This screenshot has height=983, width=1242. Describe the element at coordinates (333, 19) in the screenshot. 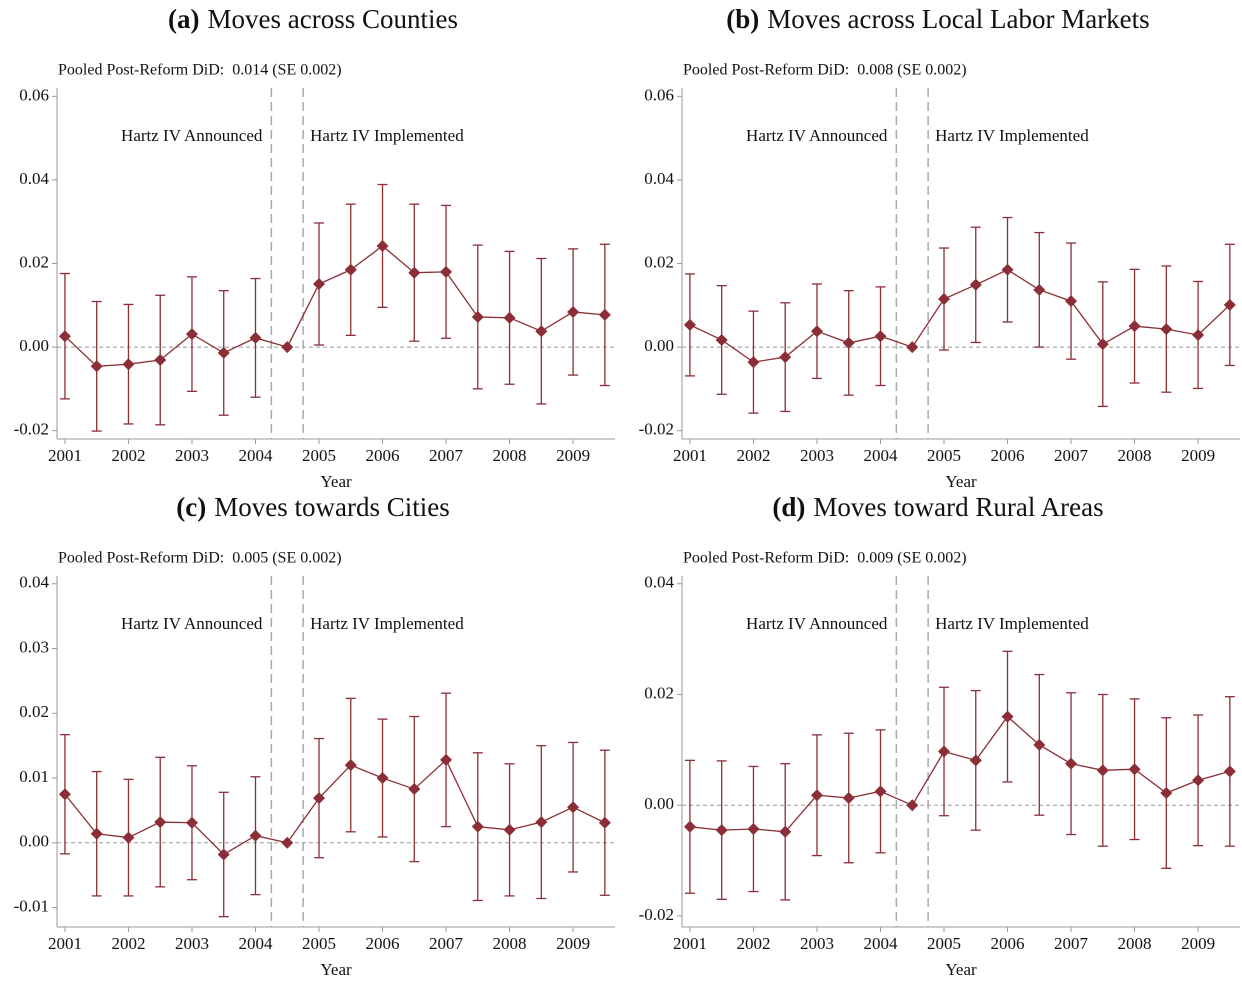

I see `panel-title-text: Moves across Counties` at that location.